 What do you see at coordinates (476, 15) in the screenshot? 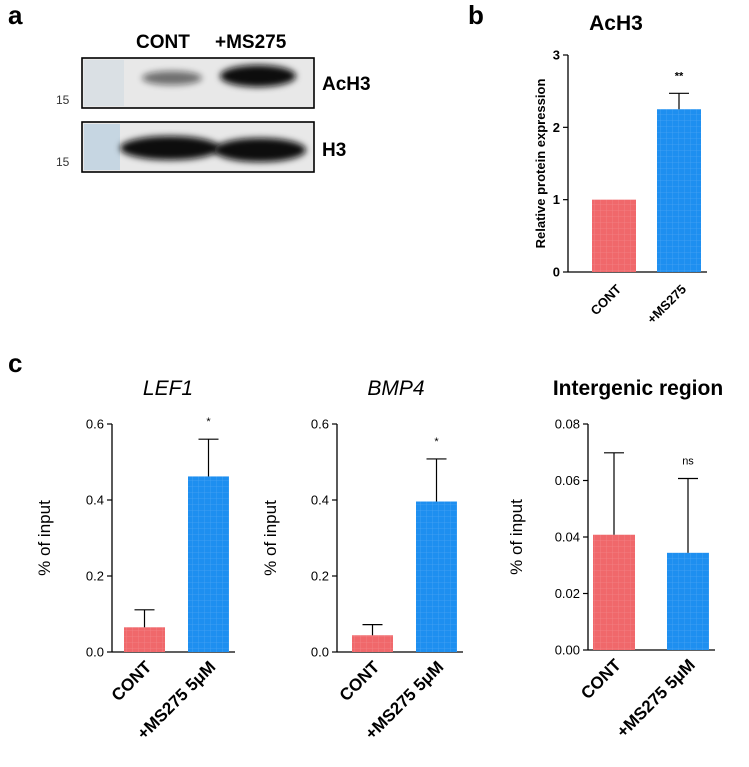
I see `panel-label-b: b` at bounding box center [476, 15].